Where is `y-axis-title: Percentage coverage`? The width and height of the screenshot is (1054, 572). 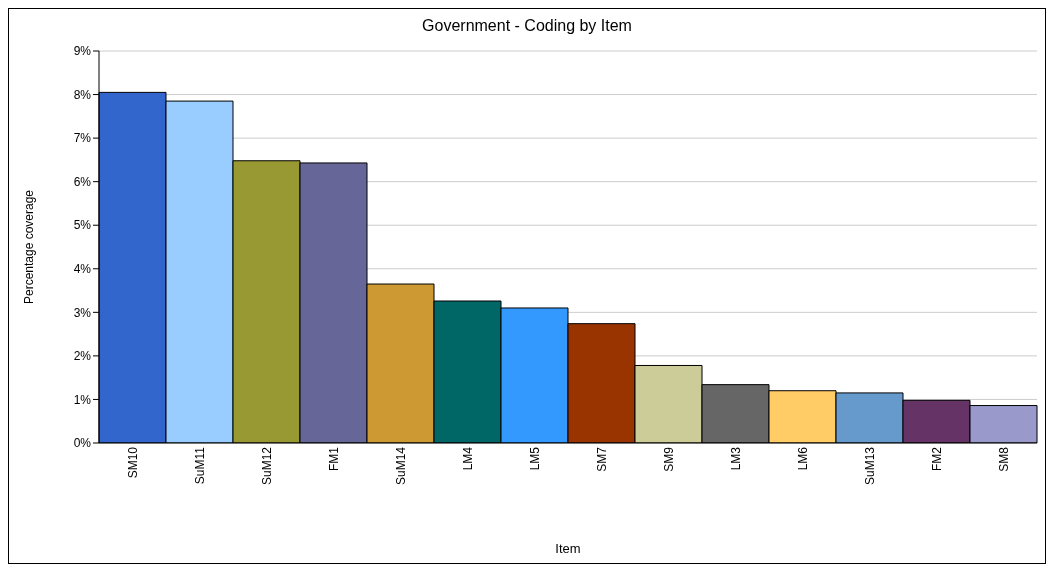 y-axis-title: Percentage coverage is located at coordinates (29, 247).